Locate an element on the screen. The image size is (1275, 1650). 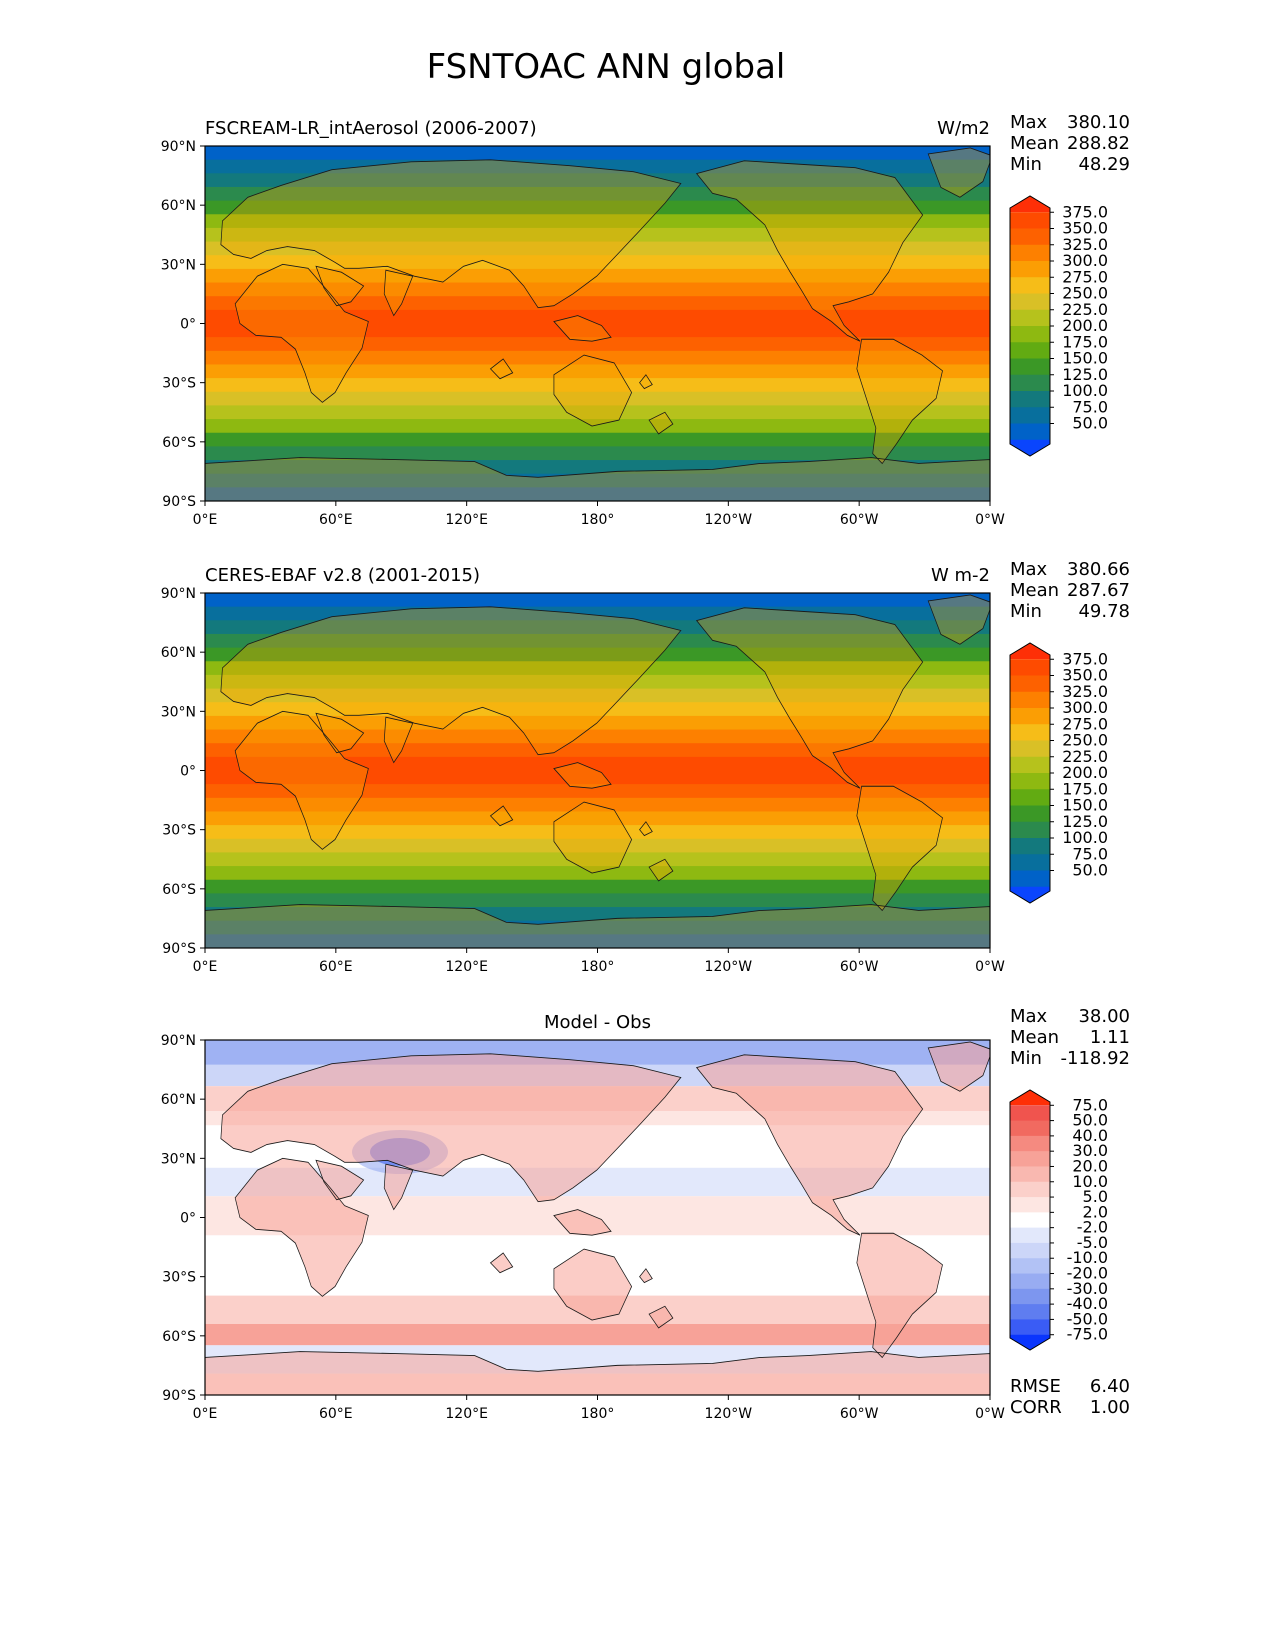
stat-value: 380.66 is located at coordinates (1098, 569).